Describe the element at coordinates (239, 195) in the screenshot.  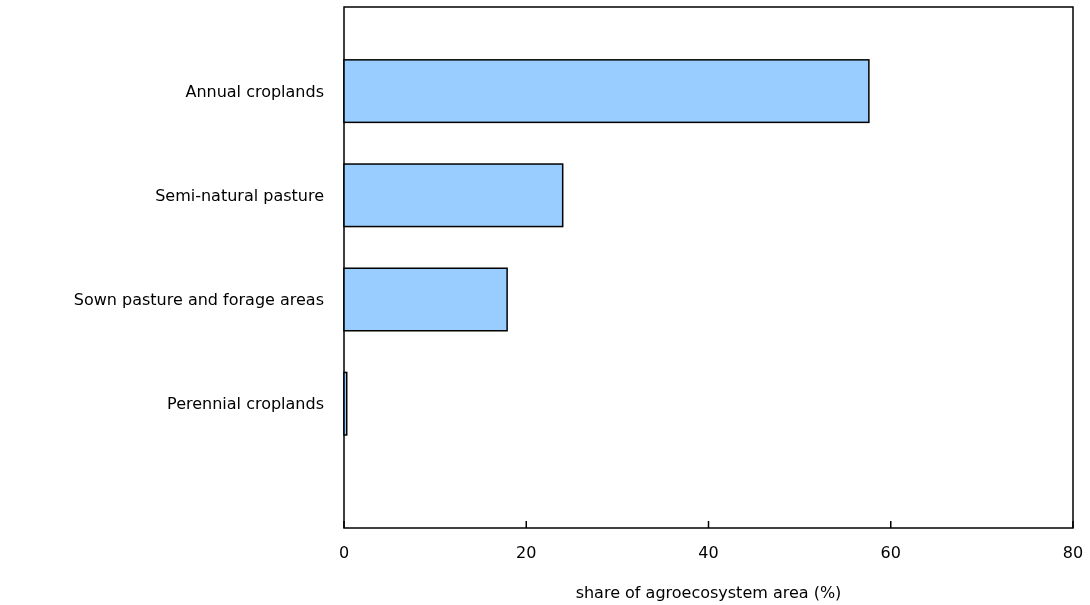
I see `y-tick-label: Semi-natural pasture` at that location.